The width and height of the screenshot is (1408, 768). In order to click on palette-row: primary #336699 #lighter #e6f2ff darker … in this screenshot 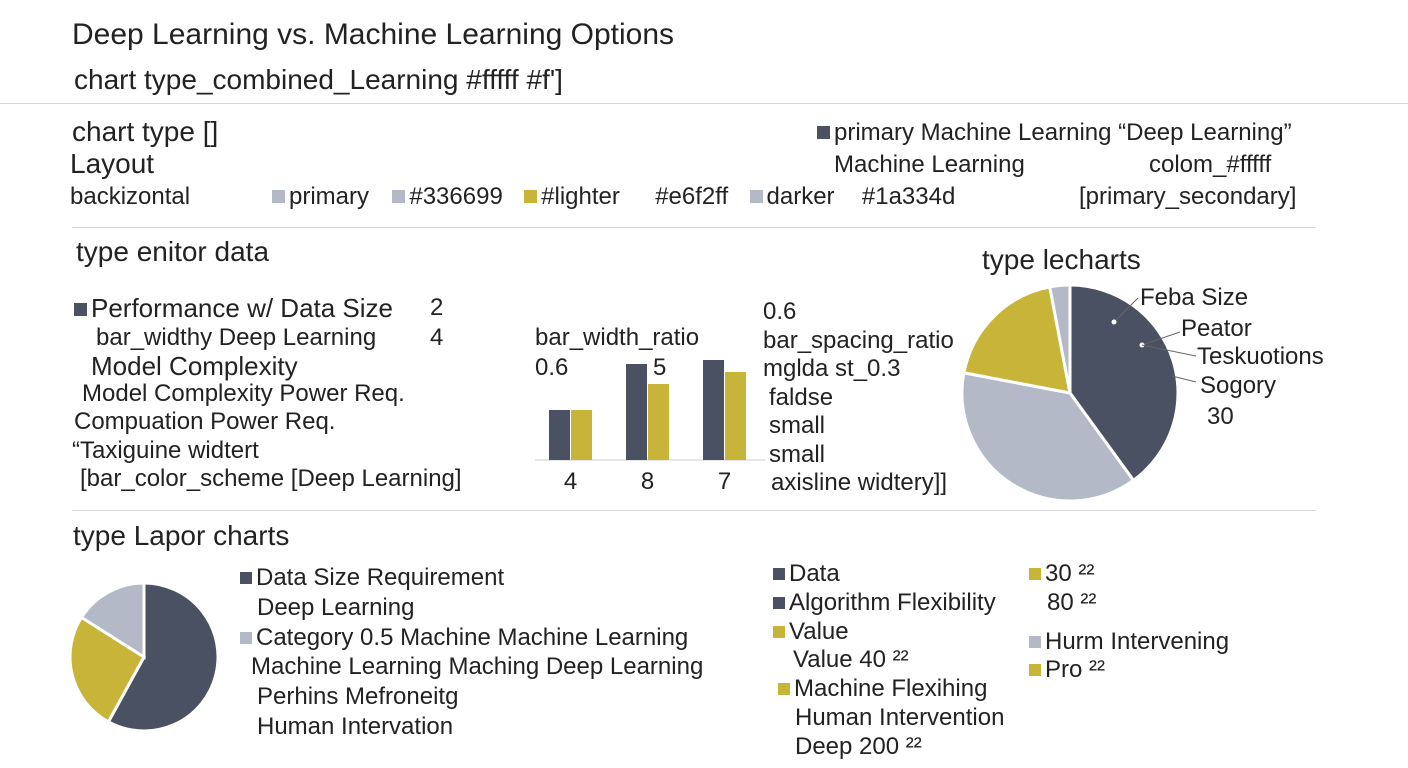, I will do `click(613, 197)`.